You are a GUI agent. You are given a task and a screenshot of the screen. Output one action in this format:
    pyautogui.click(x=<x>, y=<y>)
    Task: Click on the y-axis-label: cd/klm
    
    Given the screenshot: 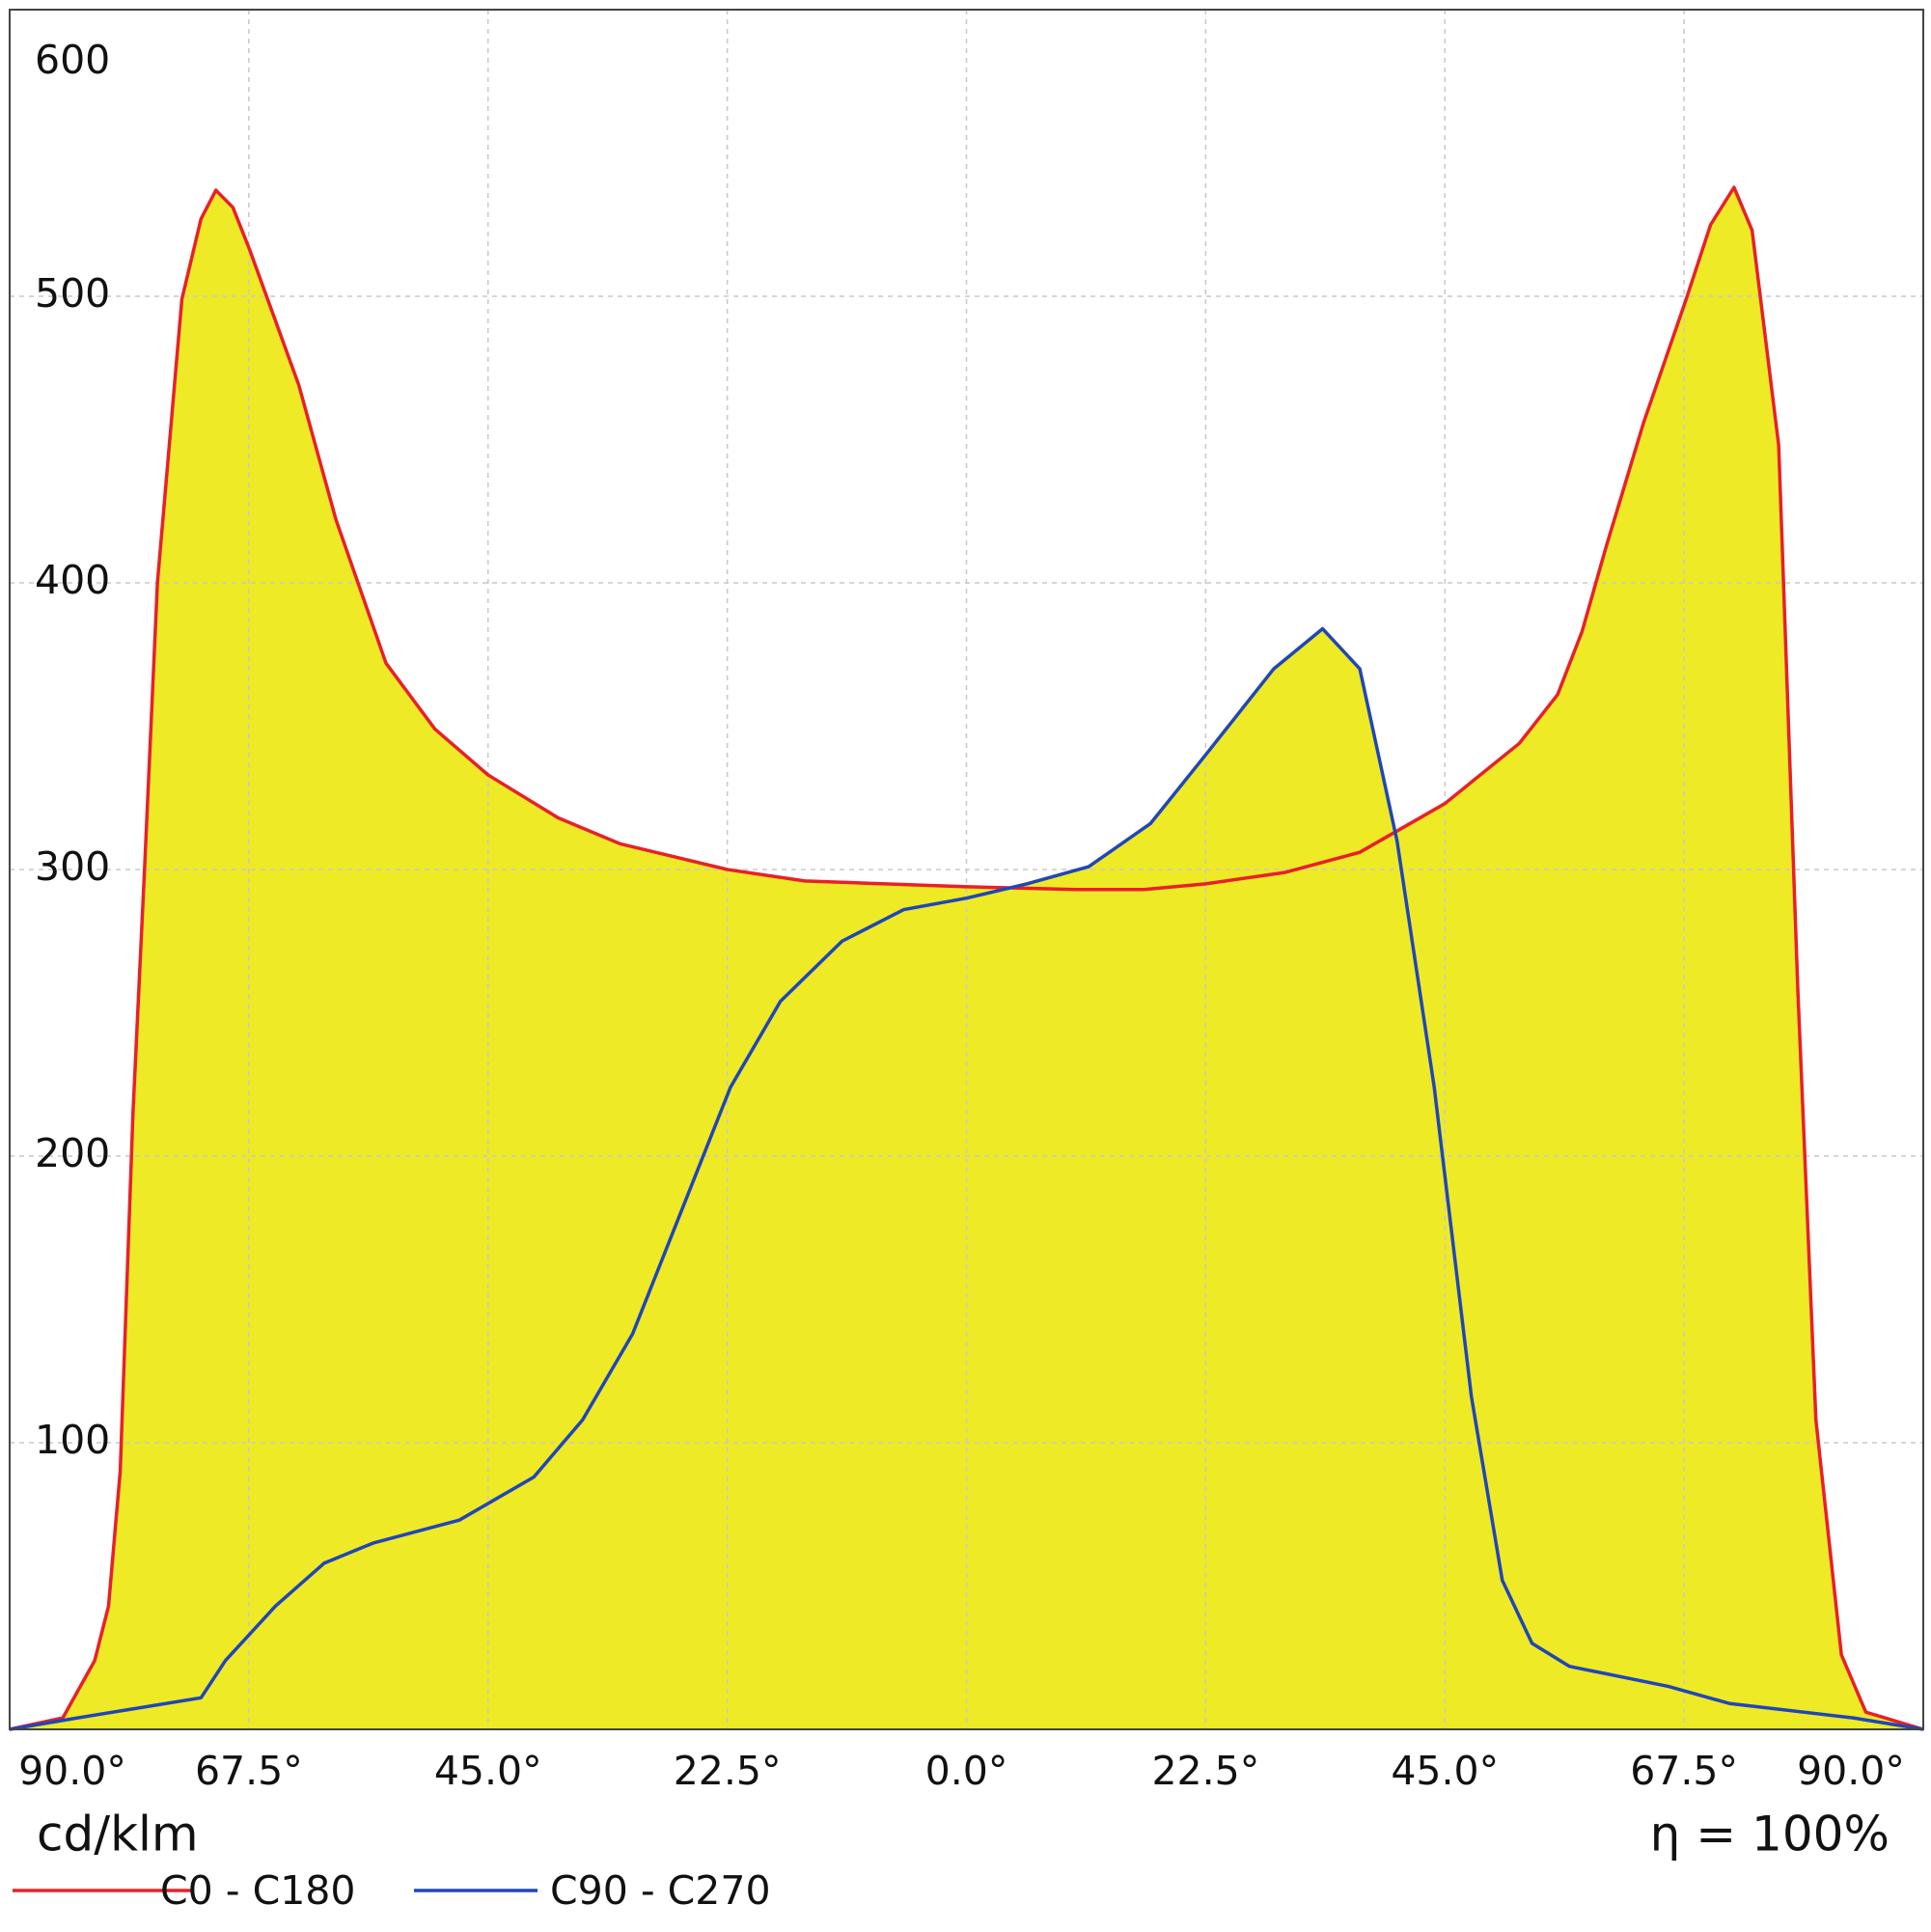 What is the action you would take?
    pyautogui.click(x=118, y=1835)
    